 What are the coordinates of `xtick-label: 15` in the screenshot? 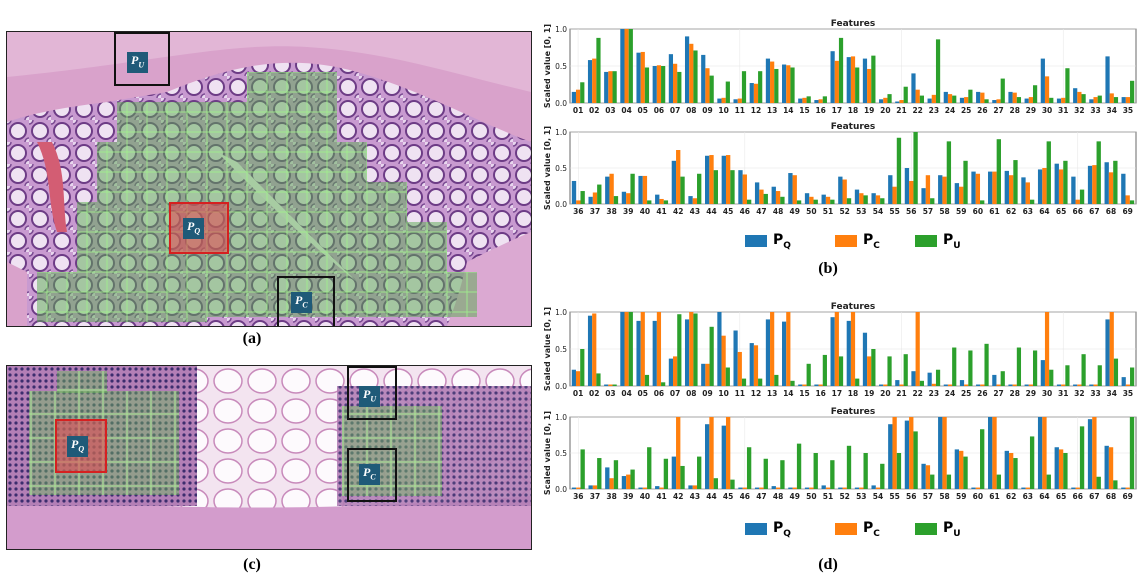 It's located at (804, 393).